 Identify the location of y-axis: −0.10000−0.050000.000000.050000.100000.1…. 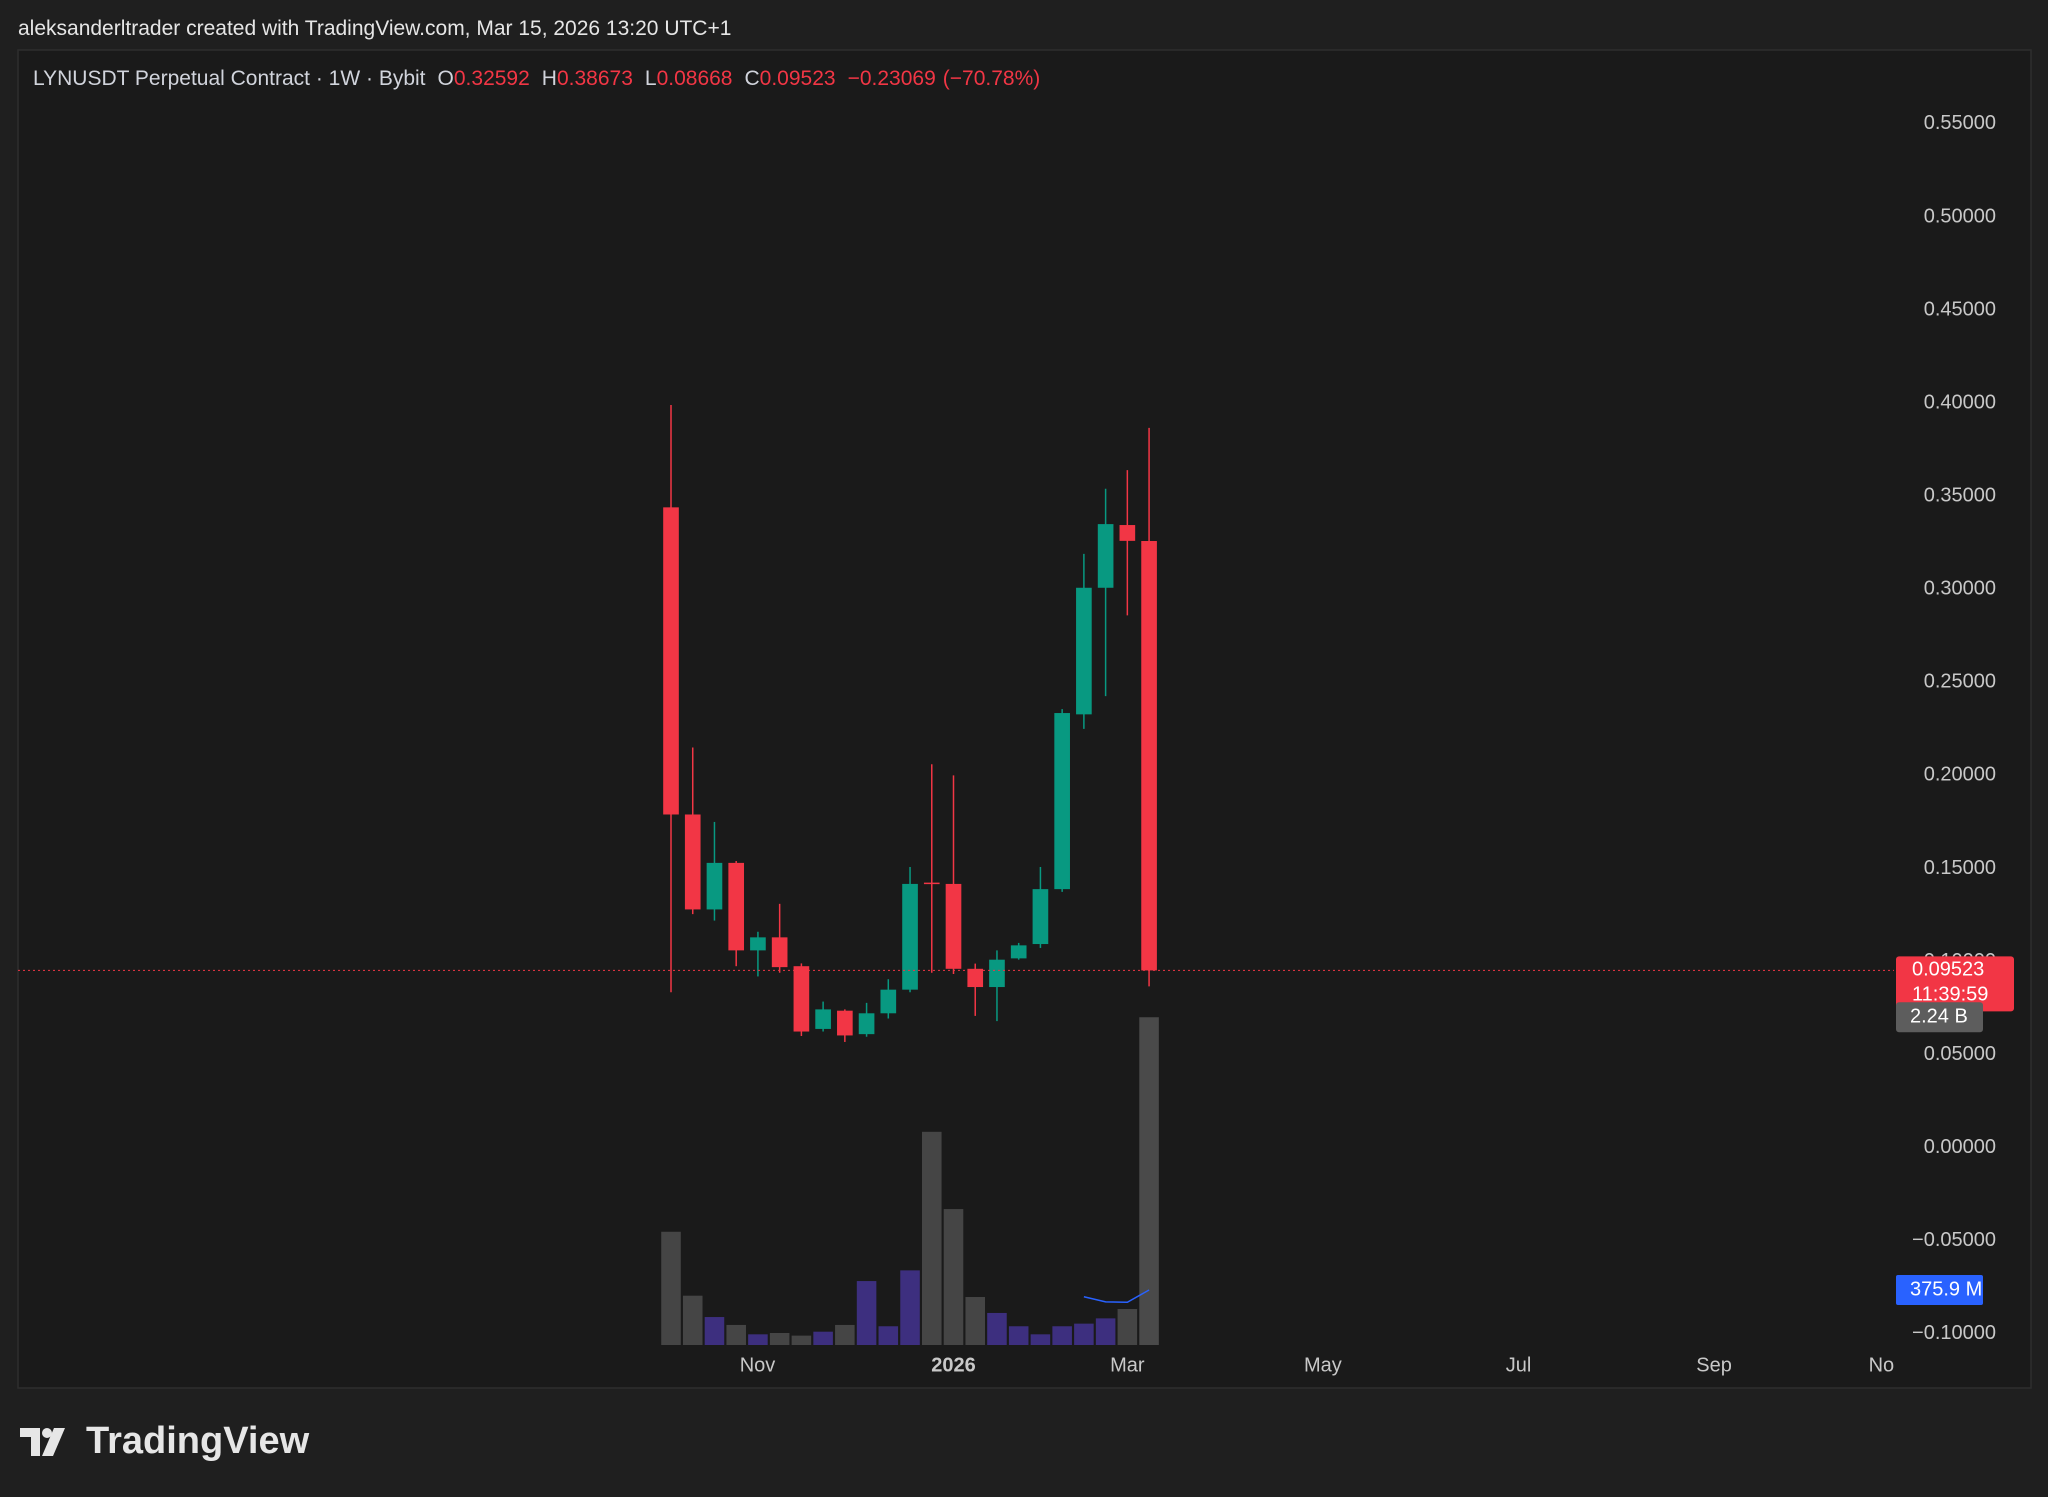
(1954, 728).